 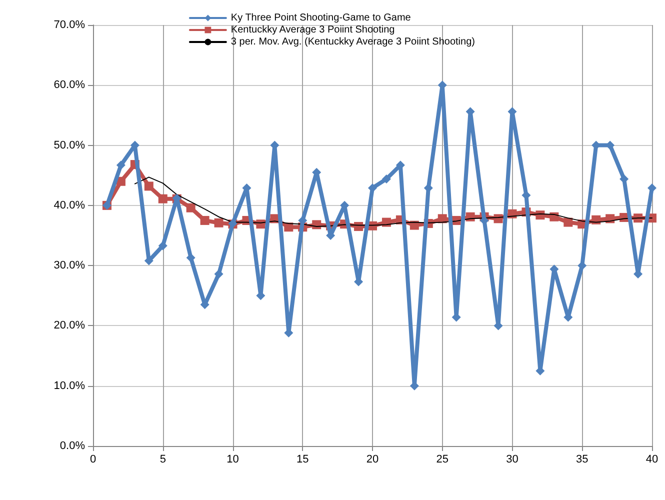 What do you see at coordinates (70, 266) in the screenshot?
I see `y-tick-label: 30.0%` at bounding box center [70, 266].